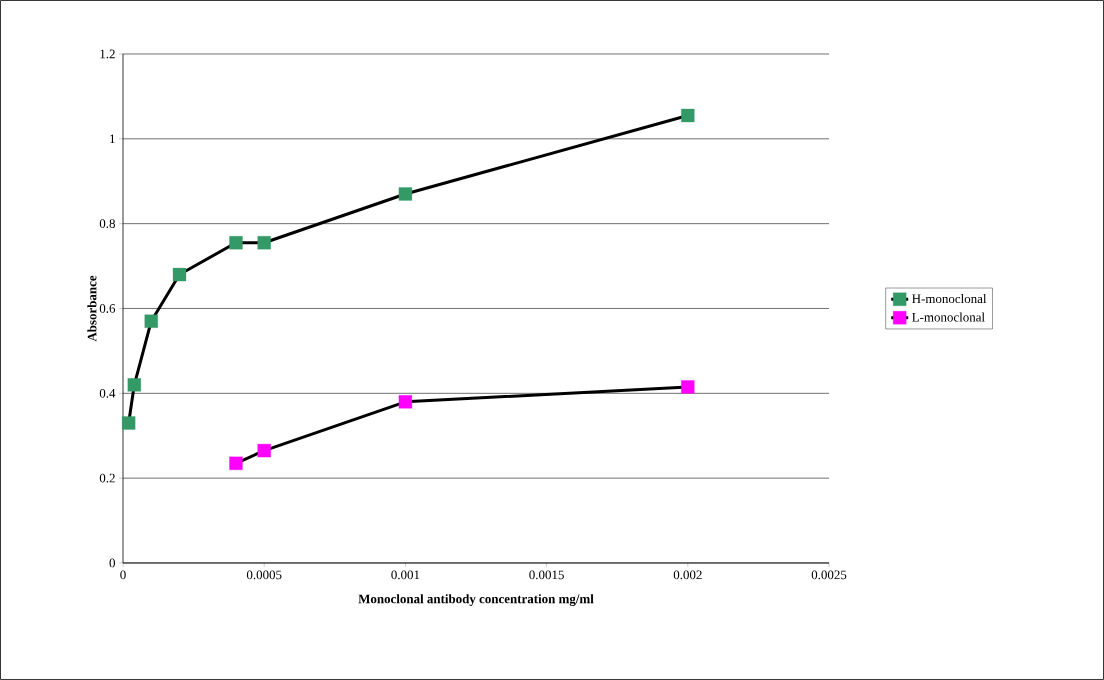 The height and width of the screenshot is (680, 1104). I want to click on y-tick-label: 0.6, so click(107, 308).